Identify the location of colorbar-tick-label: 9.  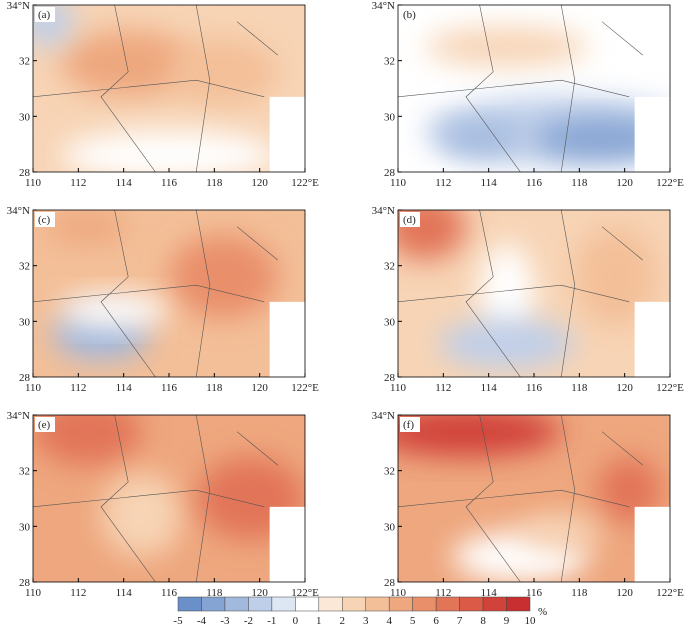
(507, 621).